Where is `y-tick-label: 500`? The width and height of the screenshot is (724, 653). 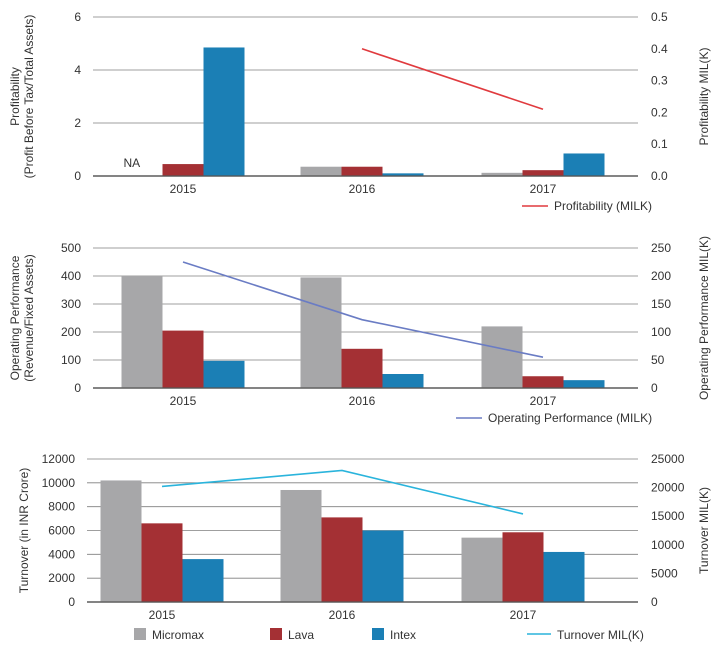
y-tick-label: 500 is located at coordinates (71, 248).